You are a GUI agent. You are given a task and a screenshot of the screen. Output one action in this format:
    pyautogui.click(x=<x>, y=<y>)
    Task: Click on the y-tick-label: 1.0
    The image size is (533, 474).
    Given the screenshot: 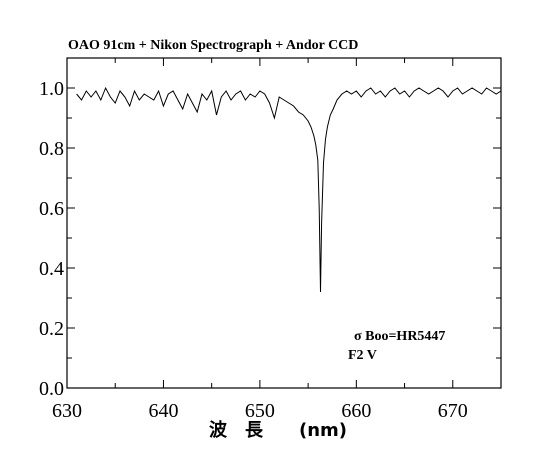 What is the action you would take?
    pyautogui.click(x=51, y=89)
    